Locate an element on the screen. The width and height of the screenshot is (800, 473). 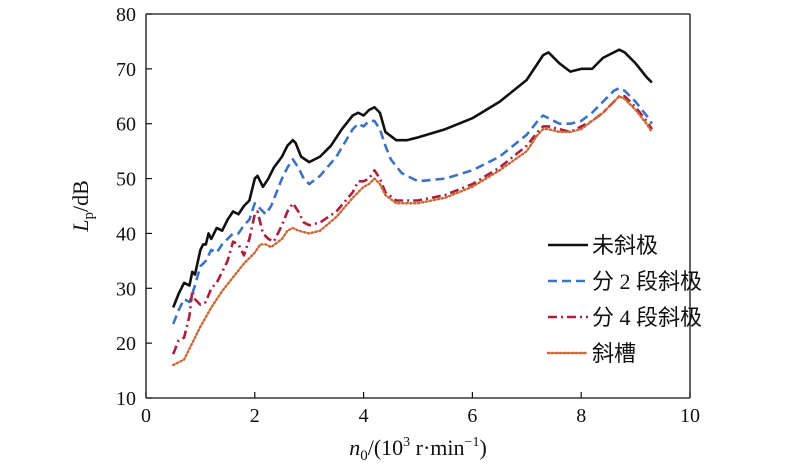
y-tick-label: 50 is located at coordinates (126, 180).